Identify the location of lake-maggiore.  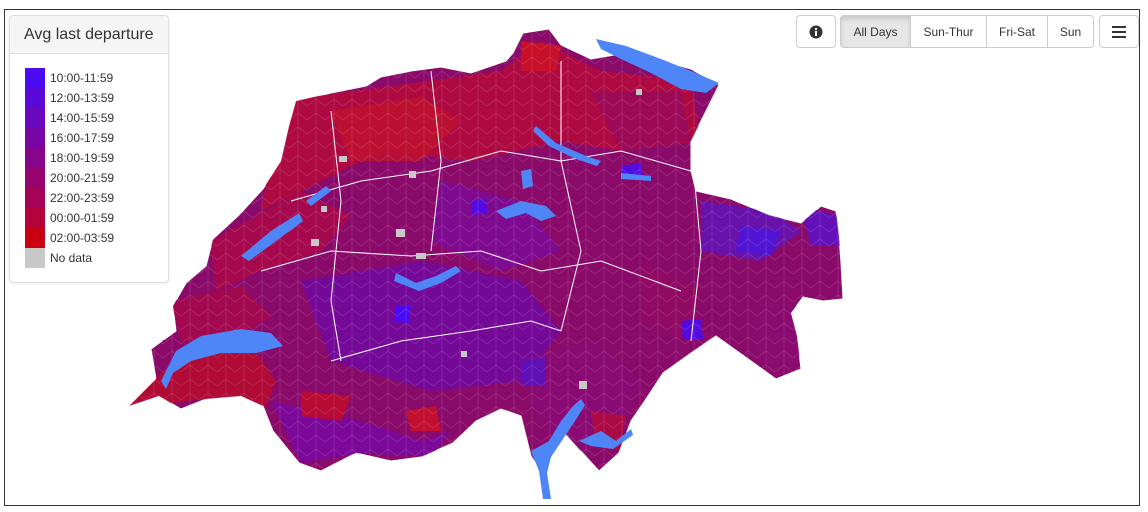
(558, 449).